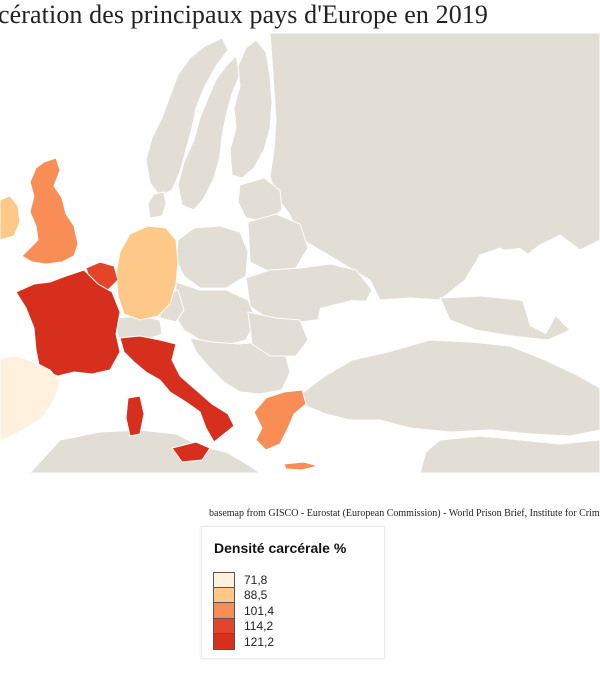 The height and width of the screenshot is (700, 600). Describe the element at coordinates (50, 211) in the screenshot. I see `country-uk` at that location.